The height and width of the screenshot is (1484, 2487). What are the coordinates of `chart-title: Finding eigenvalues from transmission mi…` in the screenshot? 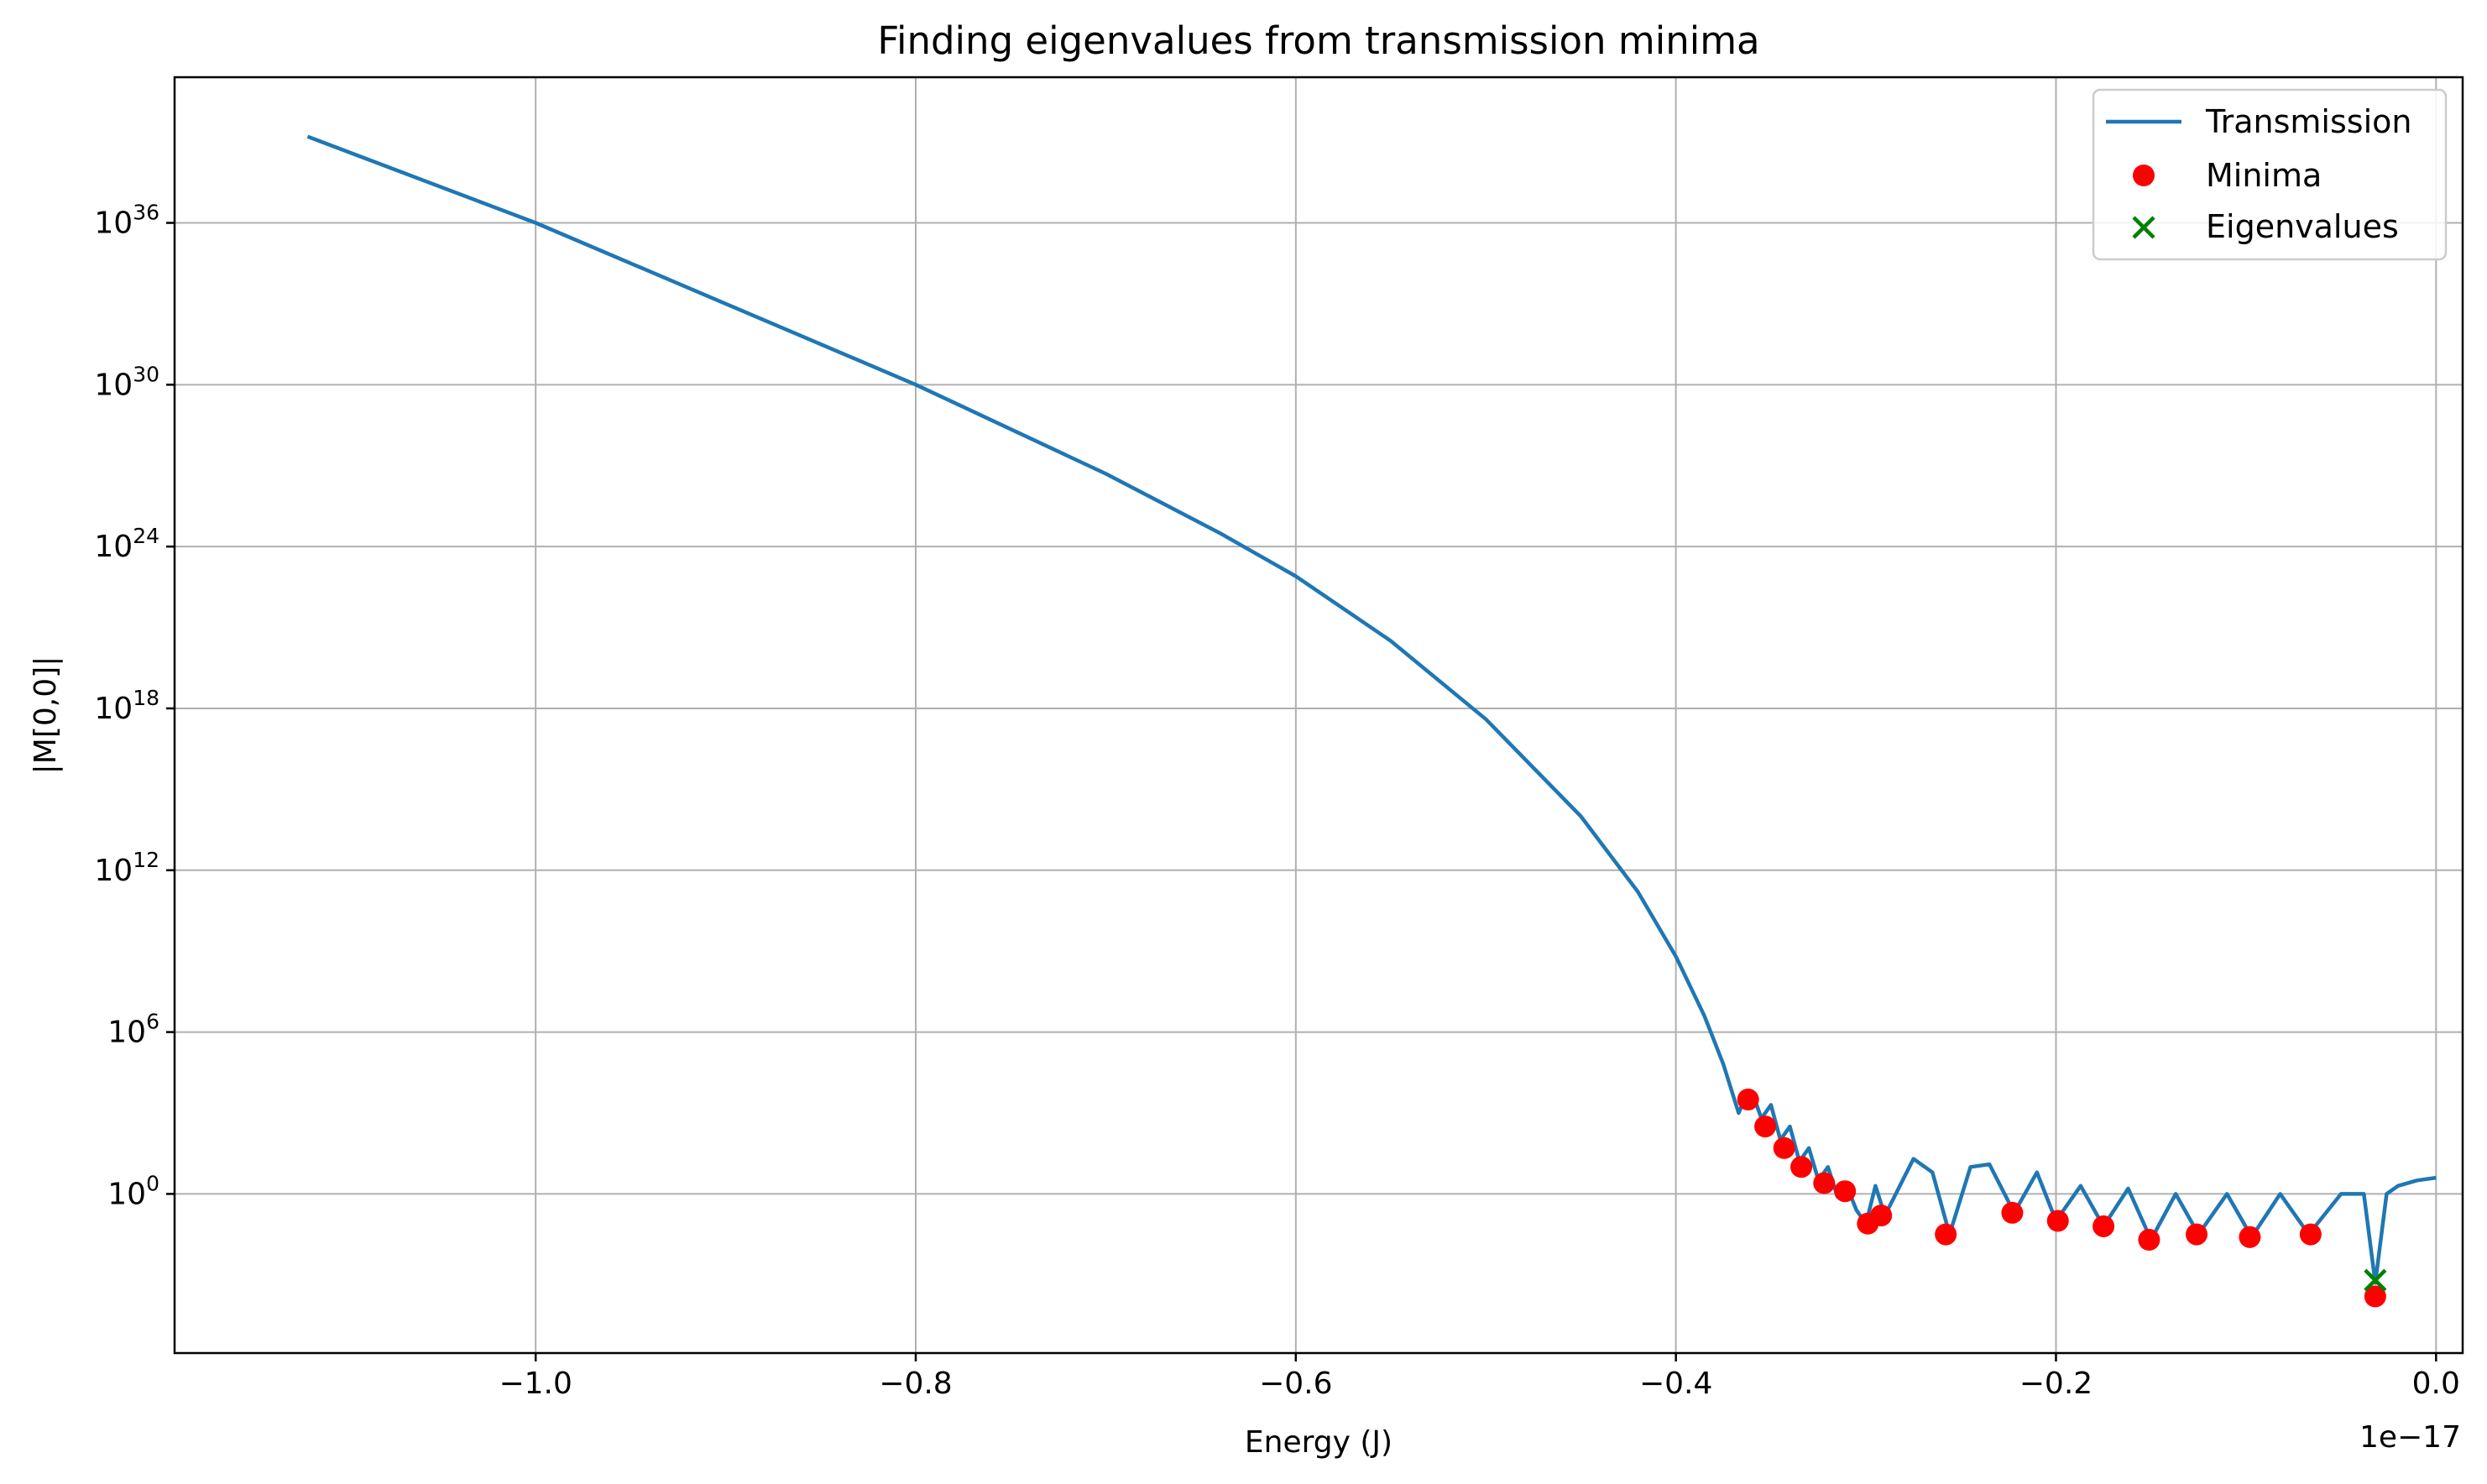 It's located at (1318, 40).